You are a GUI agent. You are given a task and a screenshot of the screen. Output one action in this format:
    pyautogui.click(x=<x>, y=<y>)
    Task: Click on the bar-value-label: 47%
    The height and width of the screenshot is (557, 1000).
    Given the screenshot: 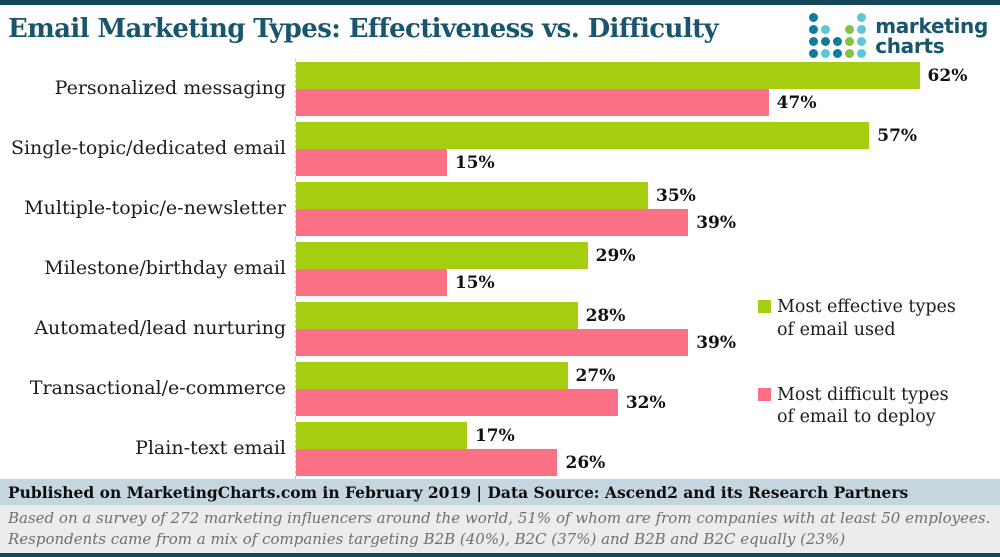 What is the action you would take?
    pyautogui.click(x=796, y=102)
    